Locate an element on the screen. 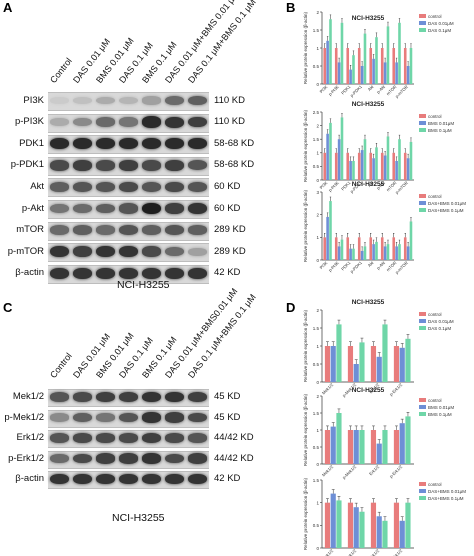  protein-label: p-Mek1/2 is located at coordinates (24, 417).